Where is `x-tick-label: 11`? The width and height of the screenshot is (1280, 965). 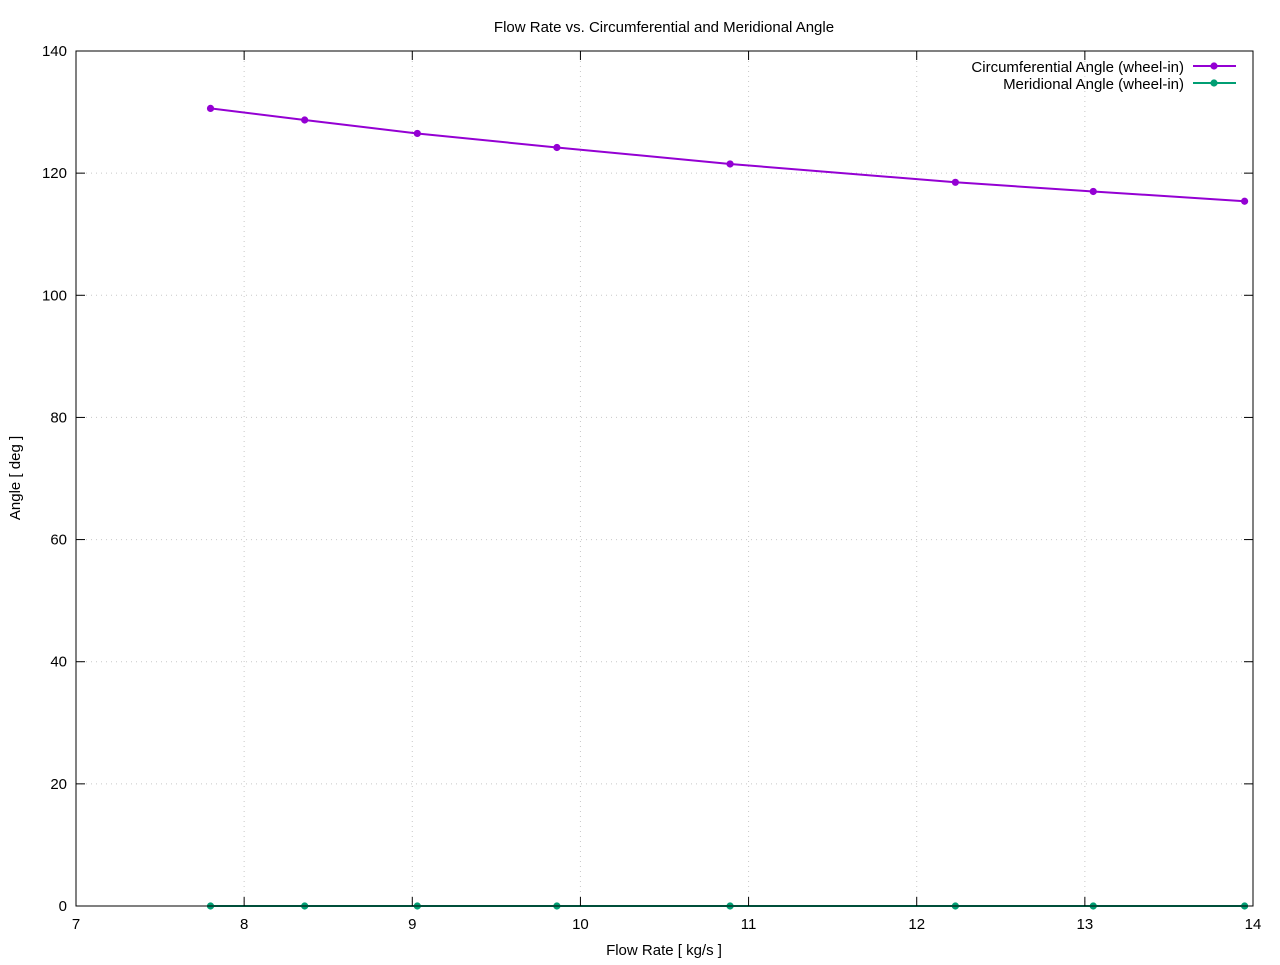 x-tick-label: 11 is located at coordinates (749, 924).